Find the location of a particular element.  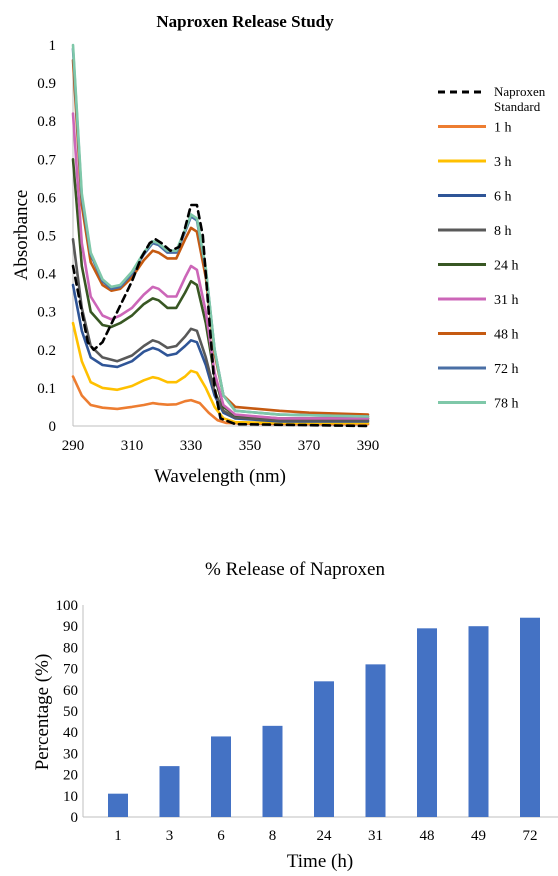

release-x-tick-label: 6 is located at coordinates (221, 836).